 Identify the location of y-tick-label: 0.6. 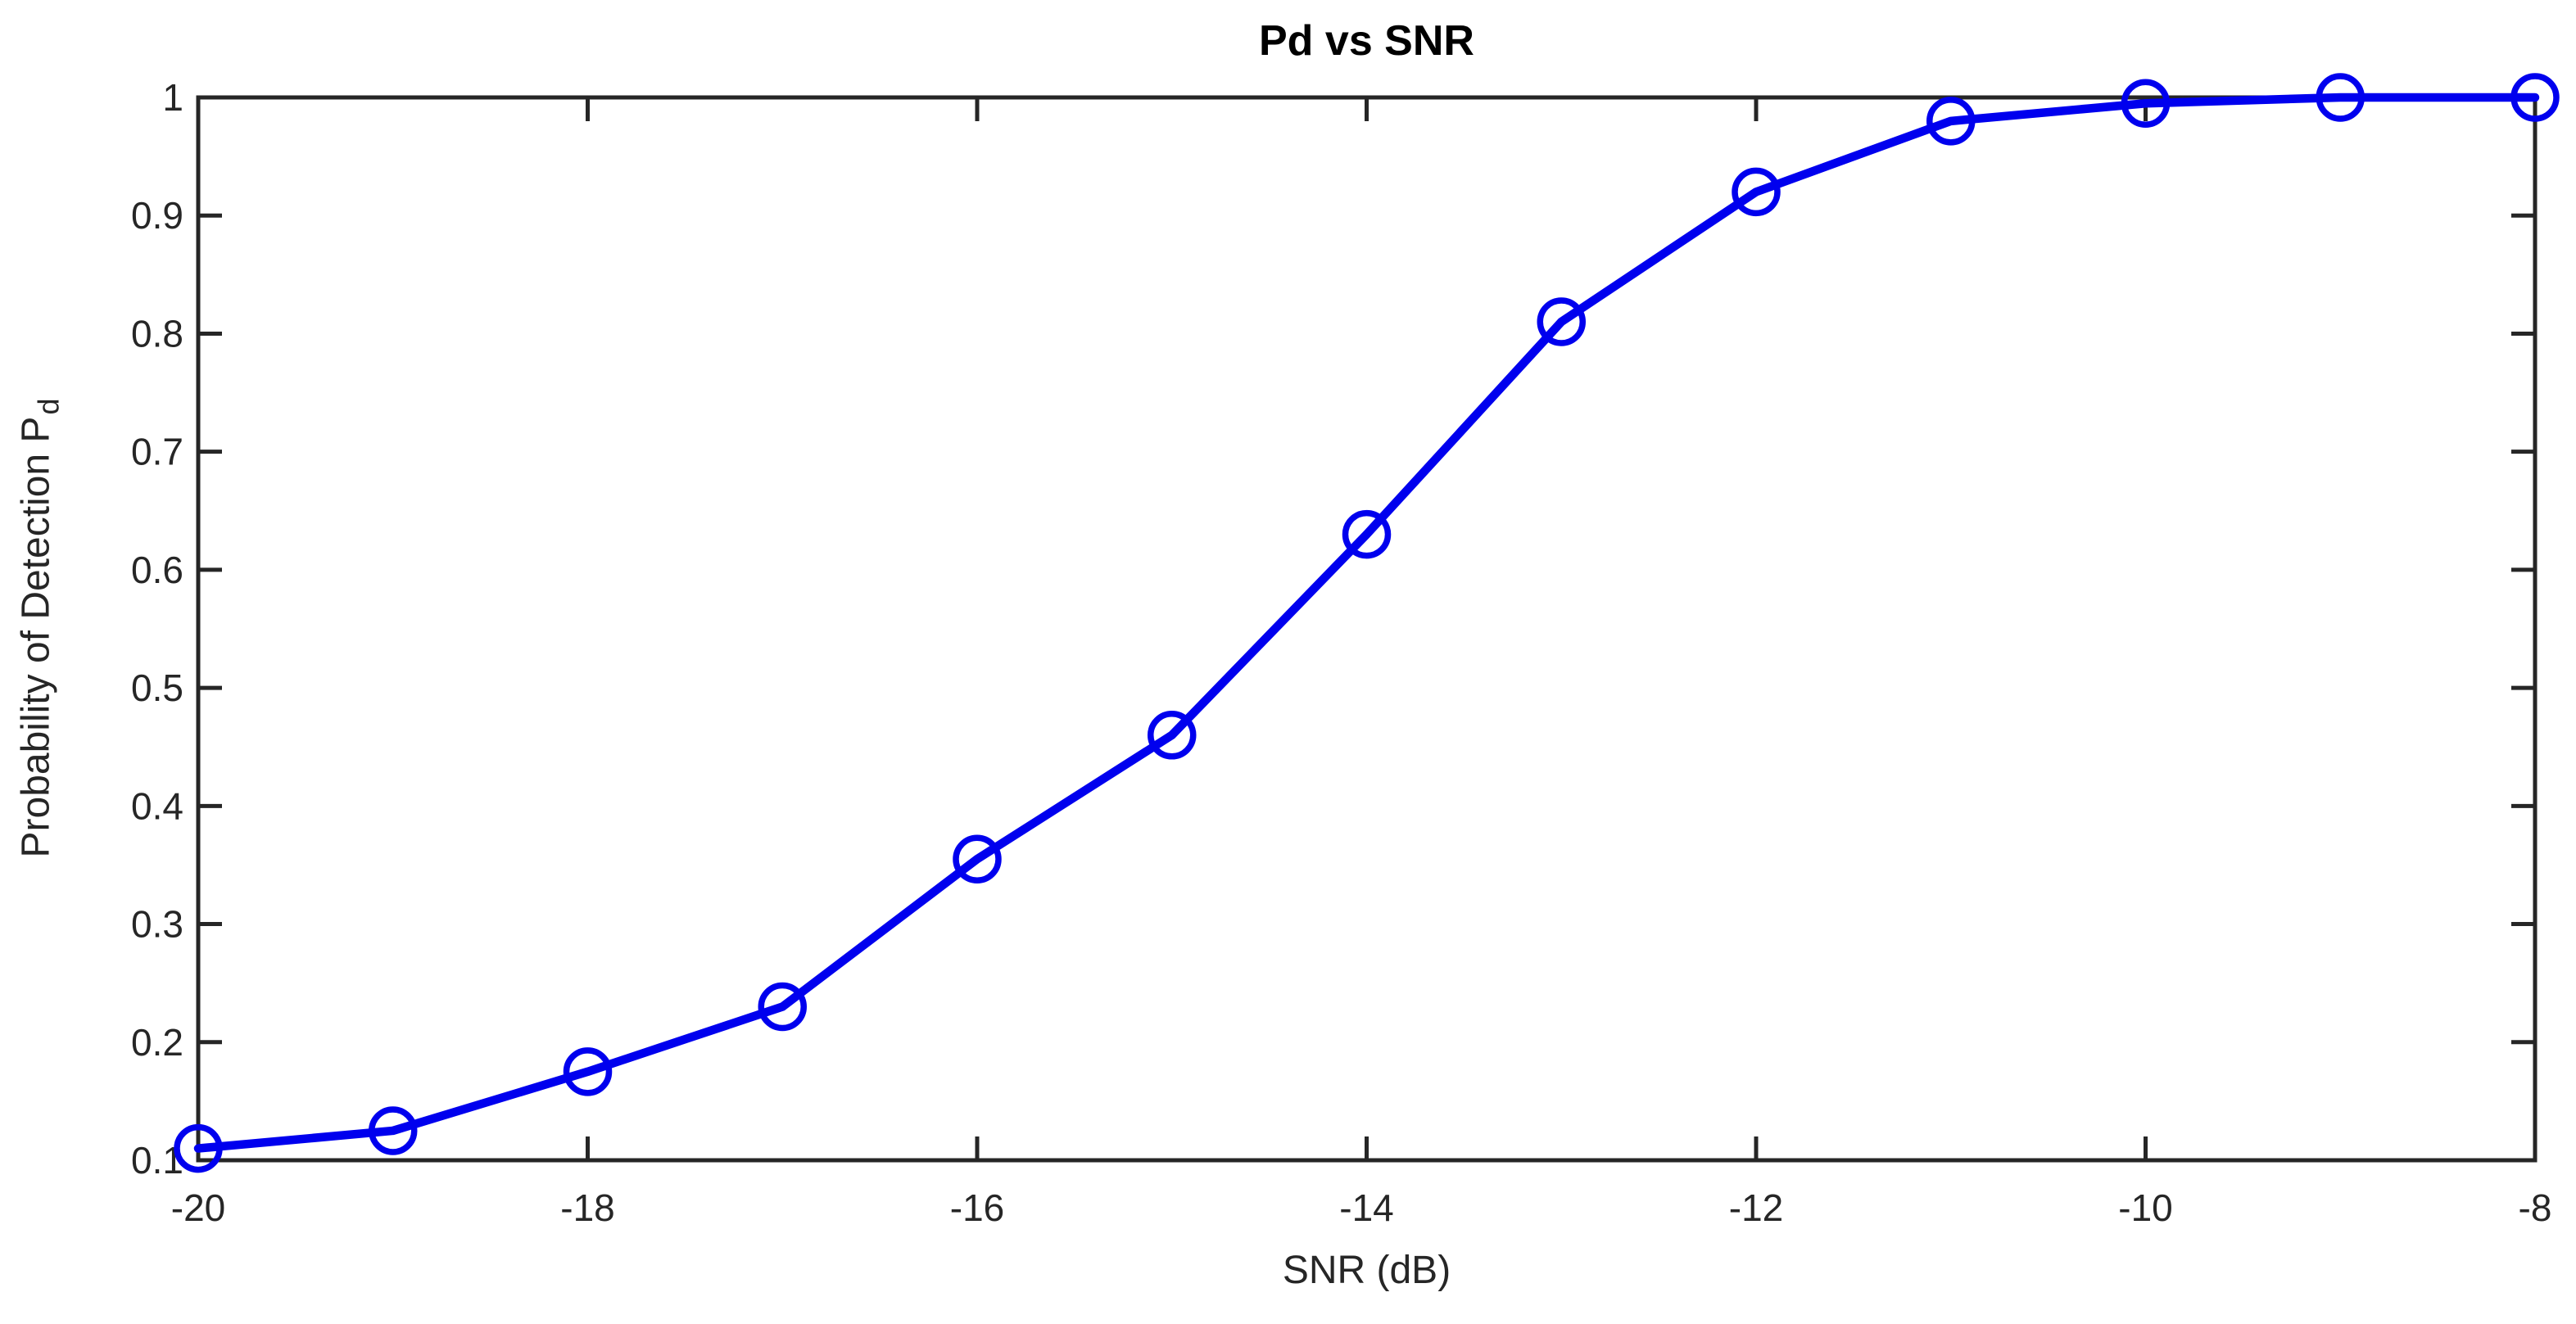
(157, 570).